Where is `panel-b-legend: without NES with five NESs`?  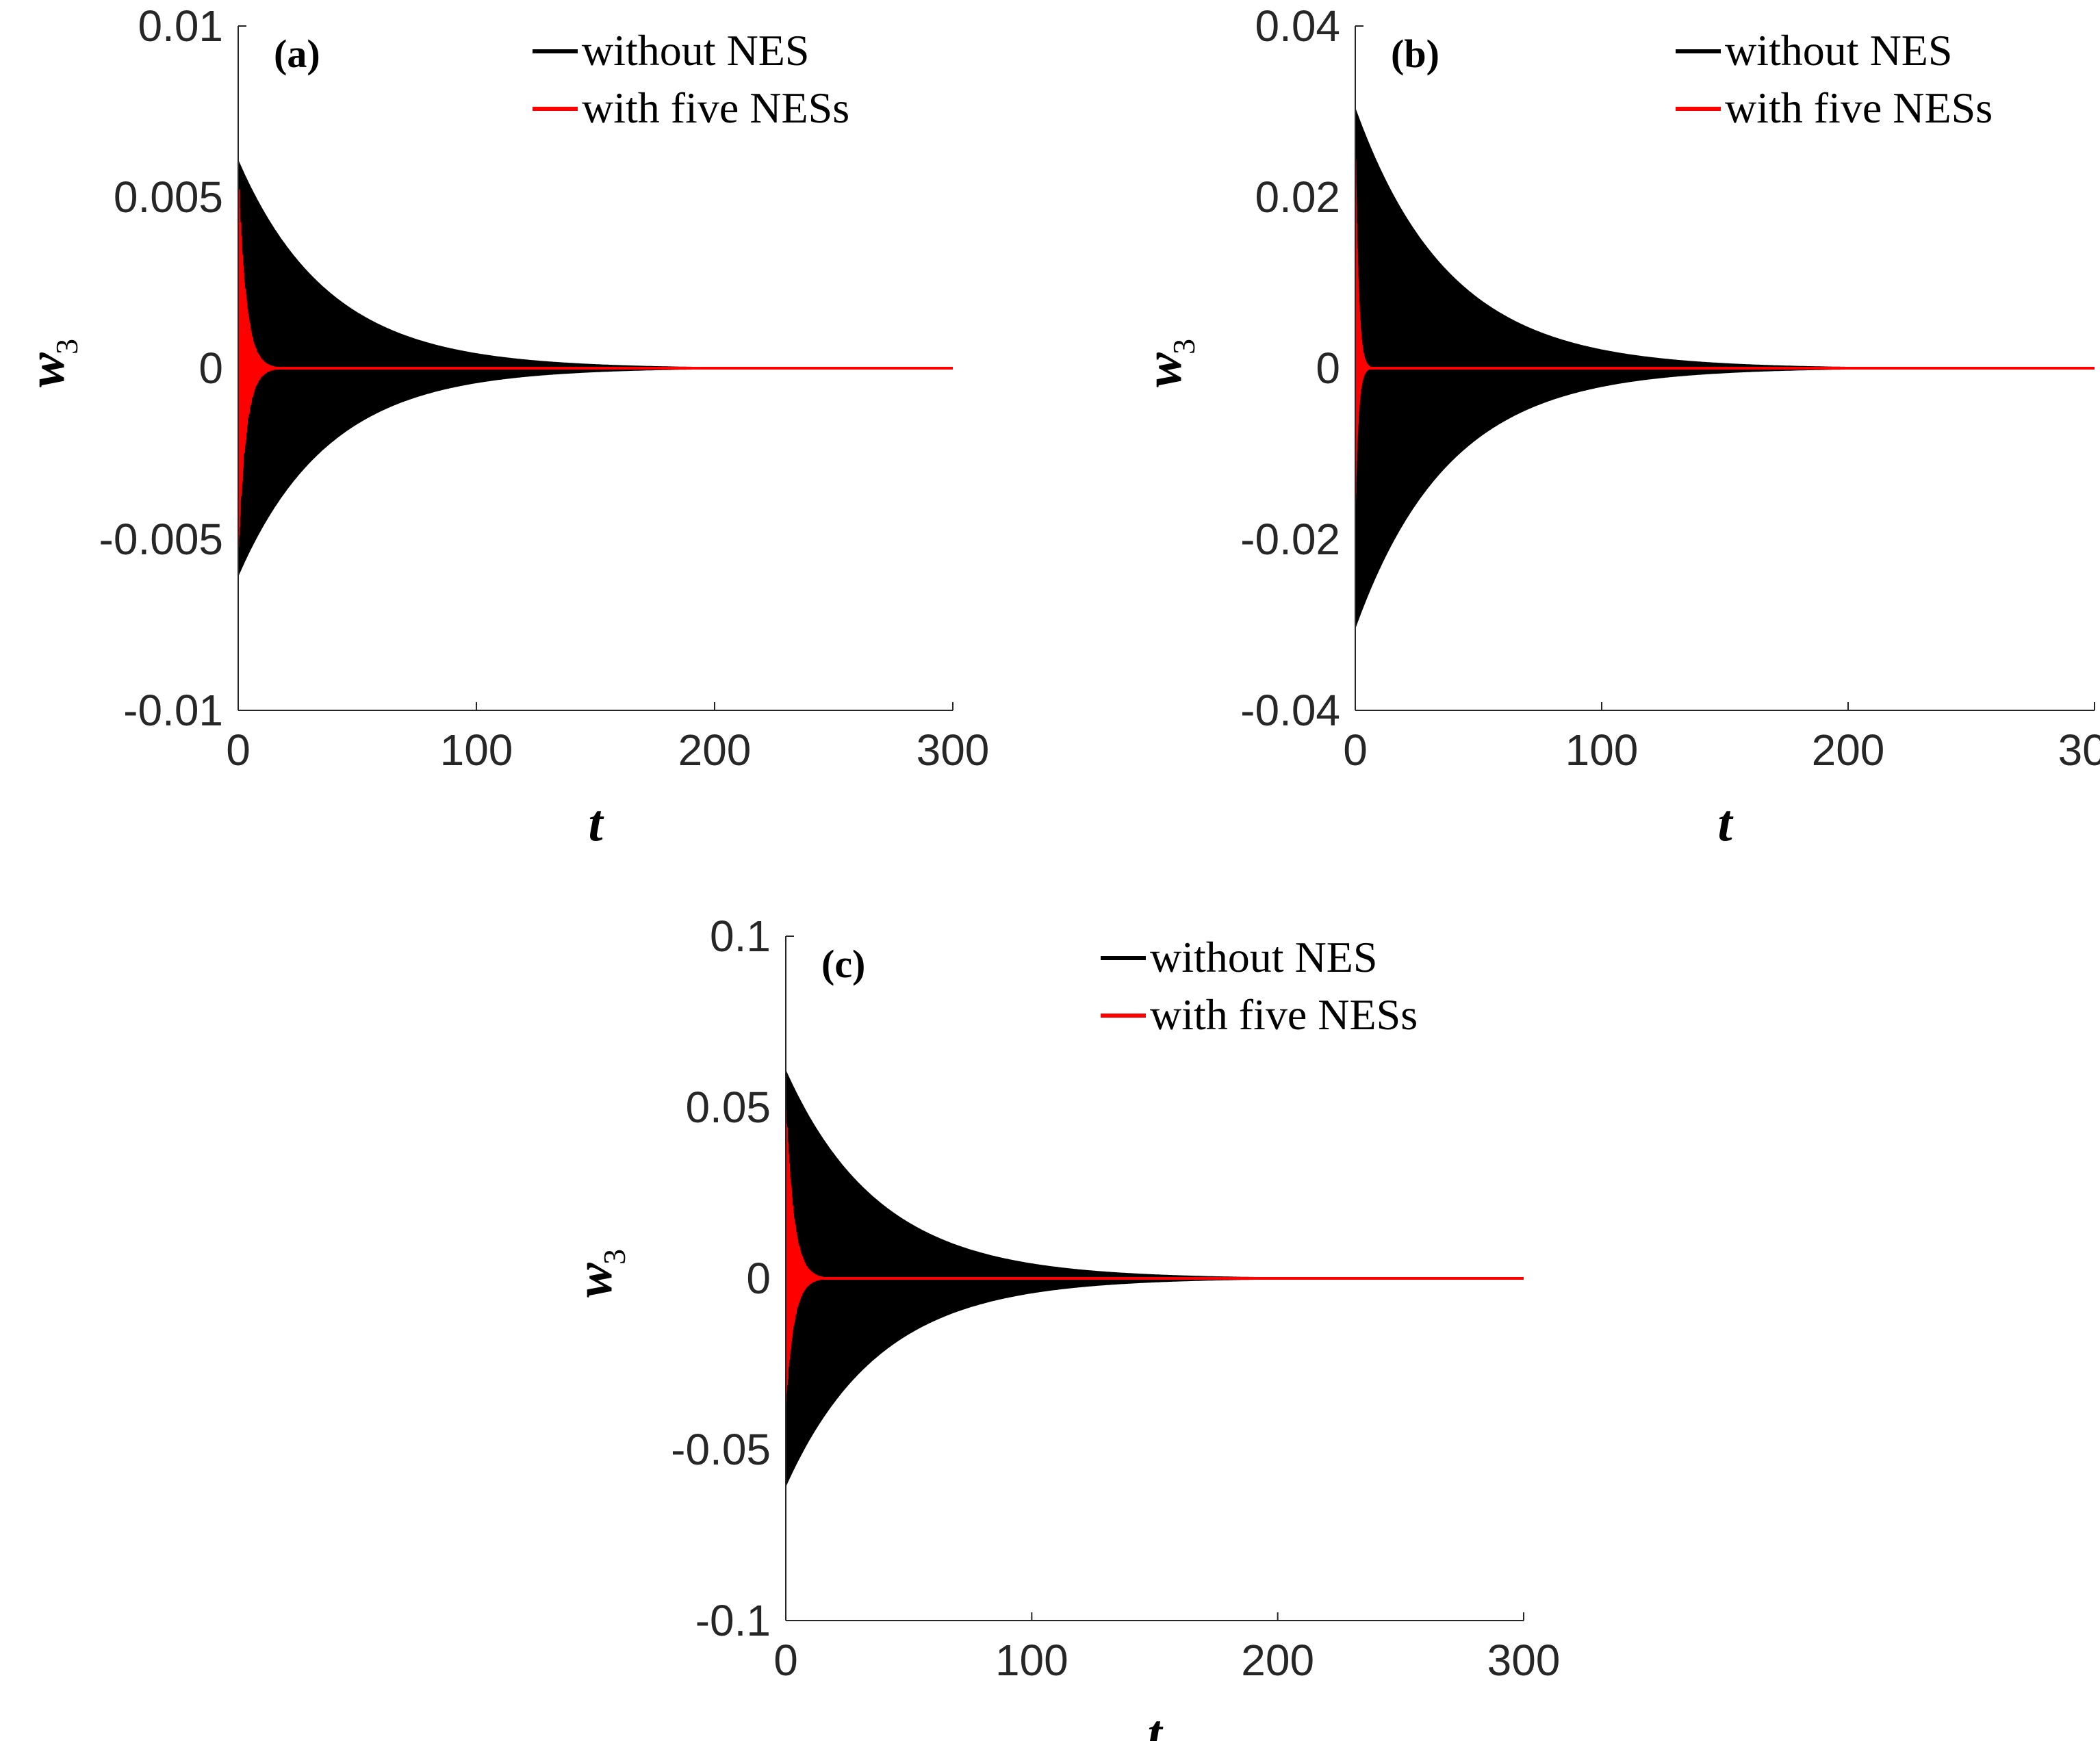 panel-b-legend: without NES with five NESs is located at coordinates (1835, 79).